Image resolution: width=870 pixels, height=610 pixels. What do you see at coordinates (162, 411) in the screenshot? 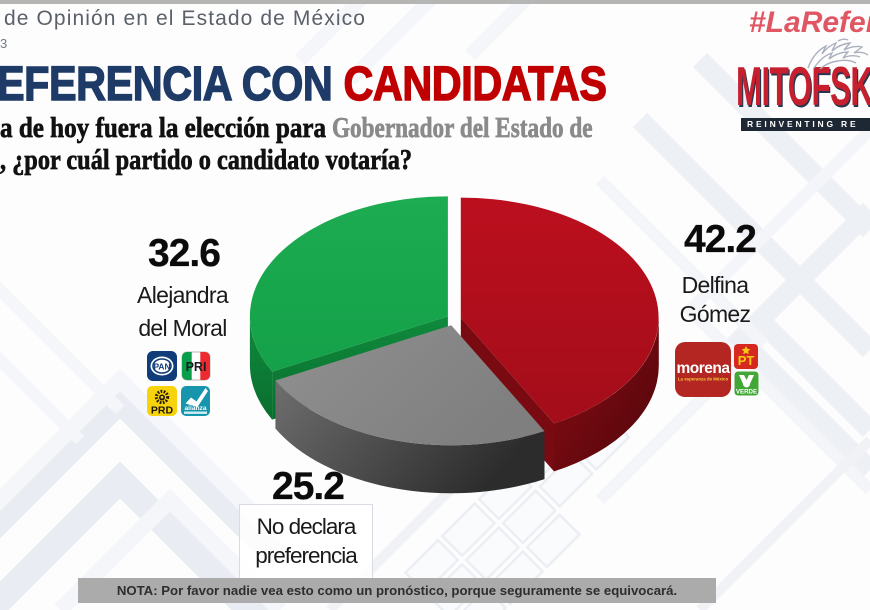
I see `svg-text: PRD` at bounding box center [162, 411].